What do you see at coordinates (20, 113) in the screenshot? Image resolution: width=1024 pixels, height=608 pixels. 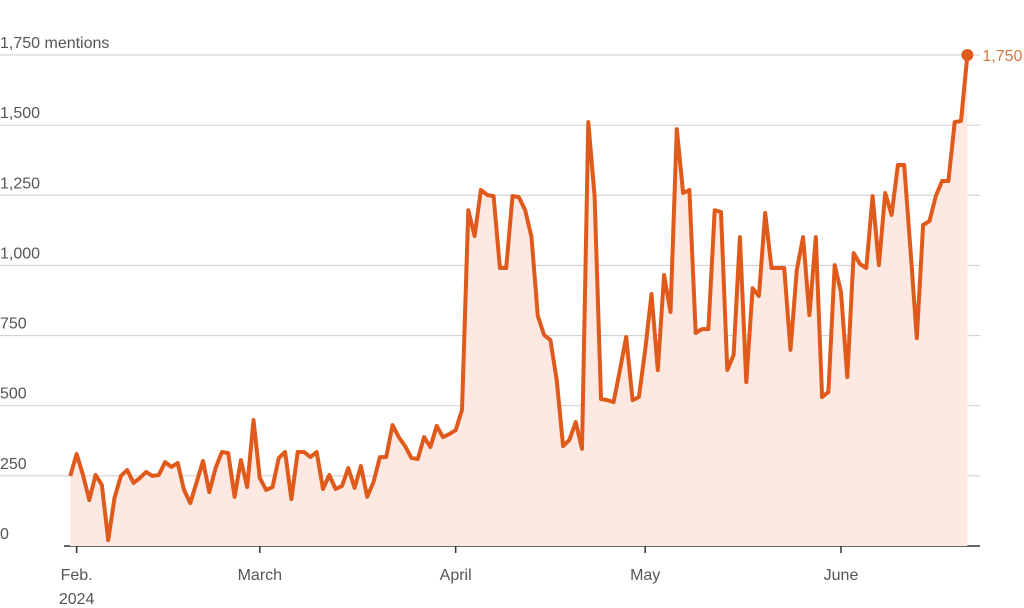 I see `y-tick-label: 1,500` at bounding box center [20, 113].